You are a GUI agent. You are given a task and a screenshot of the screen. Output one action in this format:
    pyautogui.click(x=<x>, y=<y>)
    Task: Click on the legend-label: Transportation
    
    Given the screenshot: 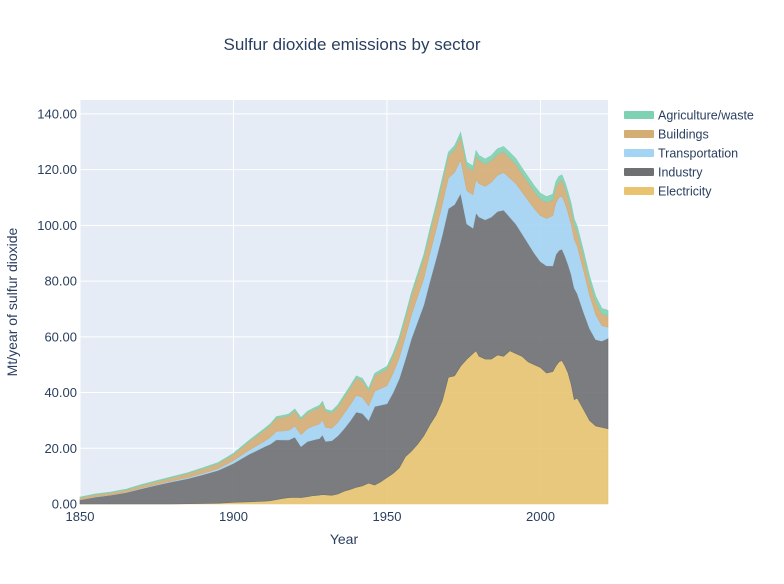 What is the action you would take?
    pyautogui.click(x=698, y=154)
    